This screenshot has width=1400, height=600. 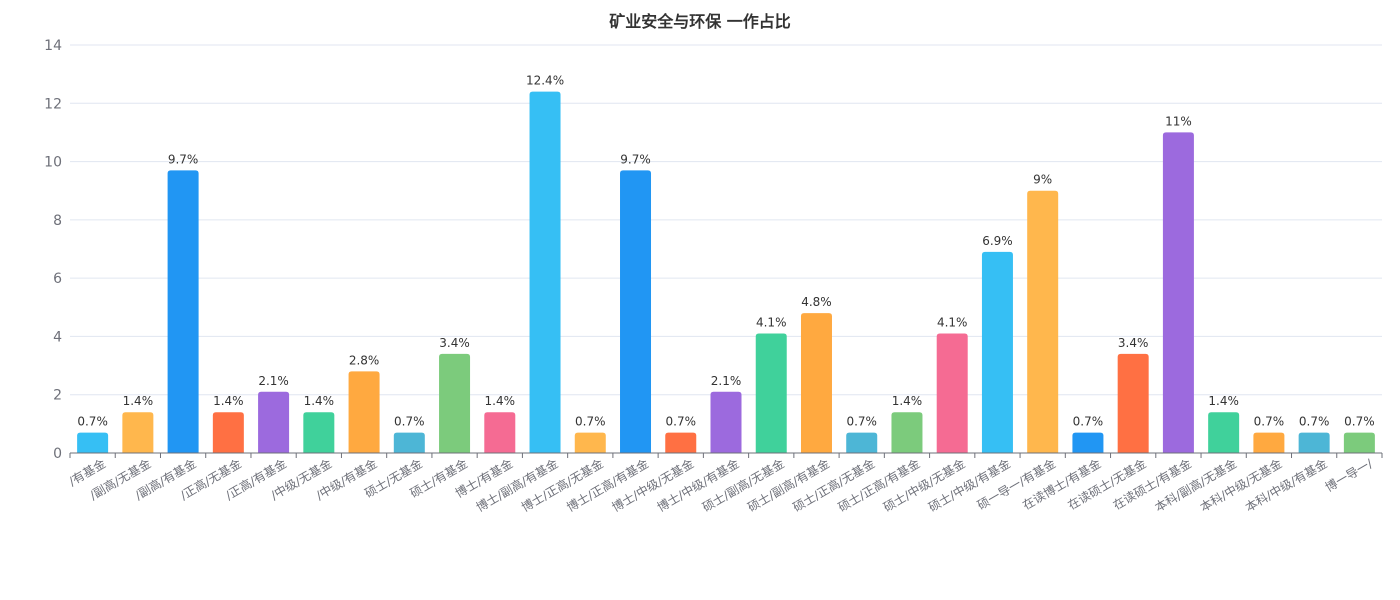 What do you see at coordinates (53, 163) in the screenshot?
I see `y-tick-label: 10` at bounding box center [53, 163].